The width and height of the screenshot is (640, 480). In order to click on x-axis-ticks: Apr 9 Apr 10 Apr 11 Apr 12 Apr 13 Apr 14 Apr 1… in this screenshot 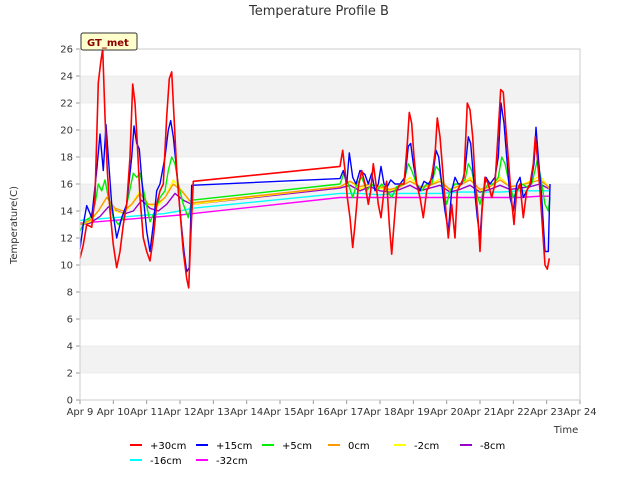, I will do `click(332, 409)`.